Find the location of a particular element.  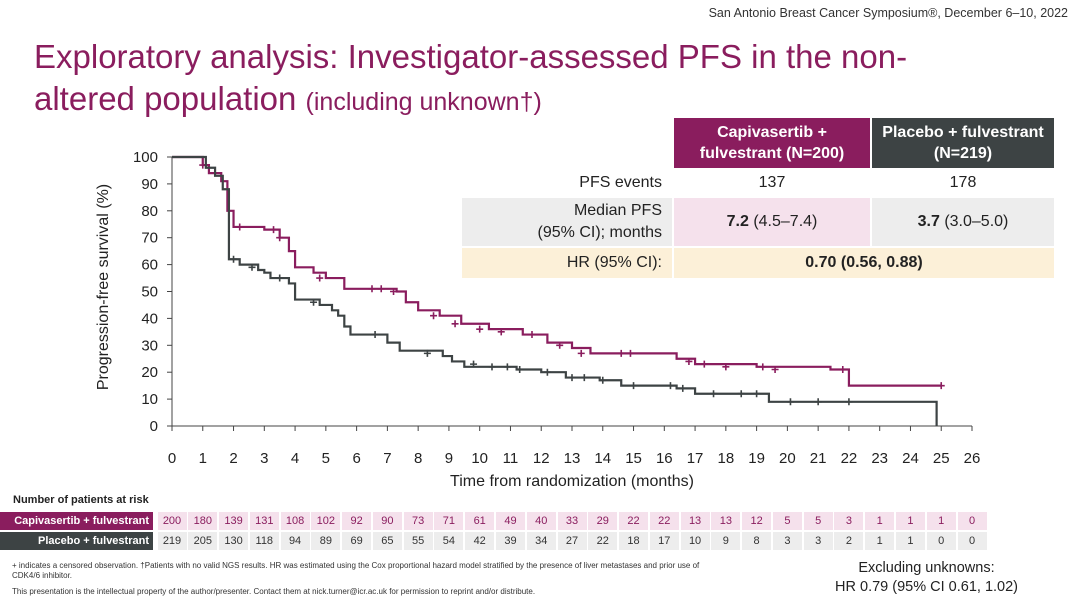

y-tick-label: 40 is located at coordinates (149, 318).